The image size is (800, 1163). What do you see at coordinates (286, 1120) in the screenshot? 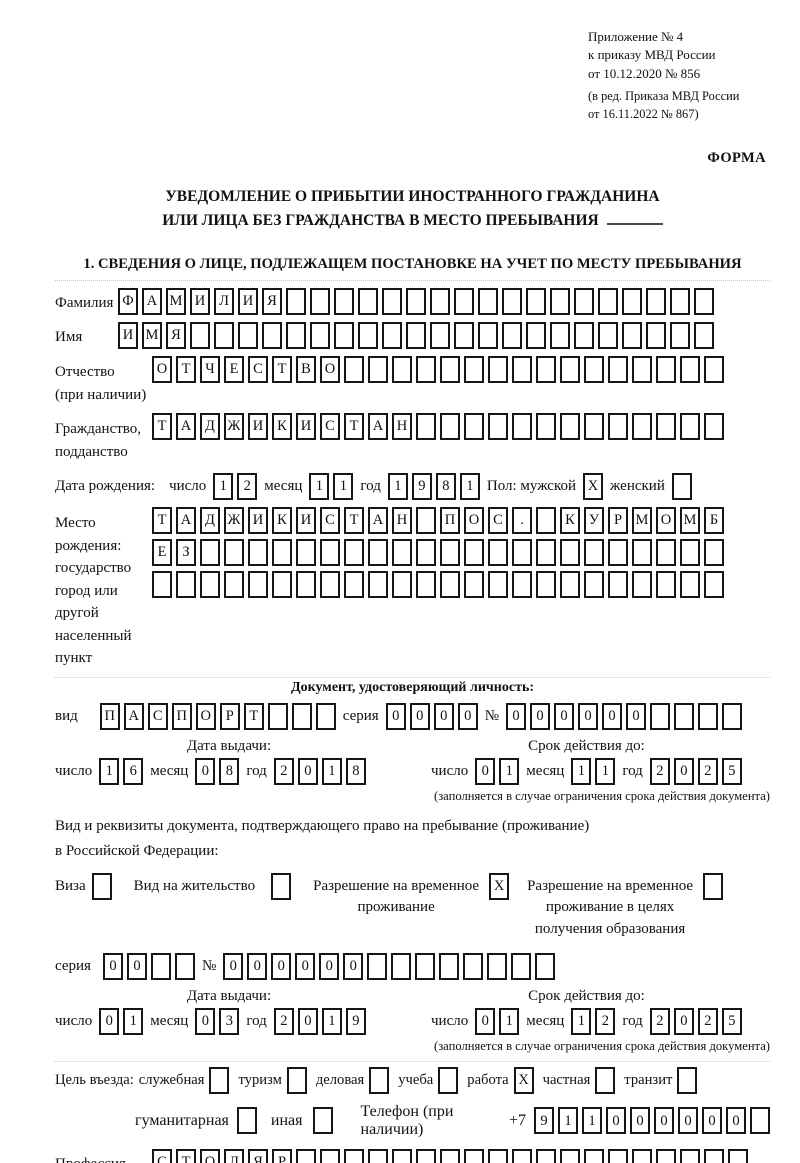
I see `purpose-option-label: иная` at bounding box center [286, 1120].